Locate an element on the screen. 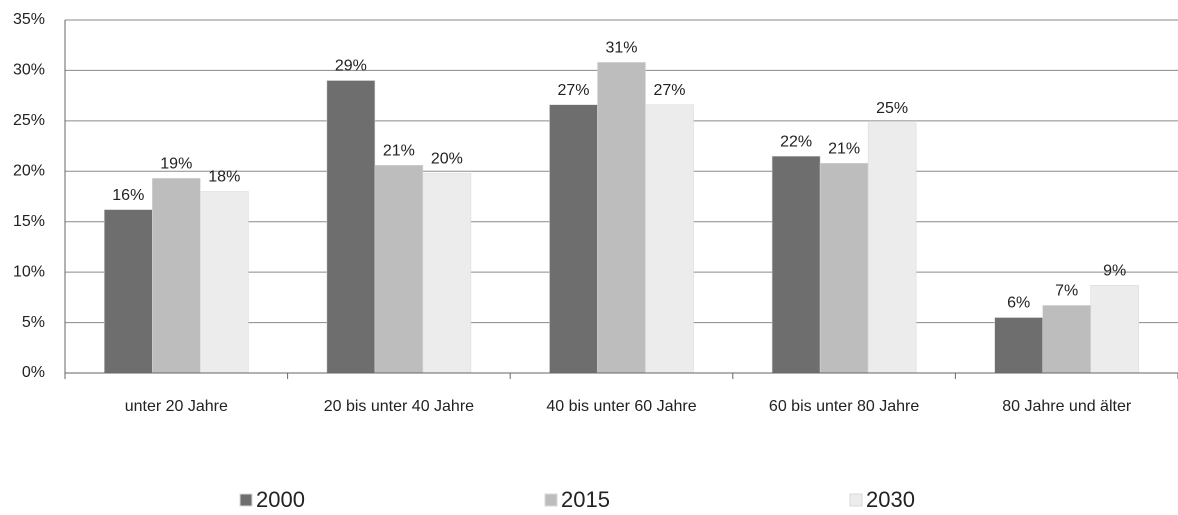  y-tick-label: 35% is located at coordinates (29, 19).